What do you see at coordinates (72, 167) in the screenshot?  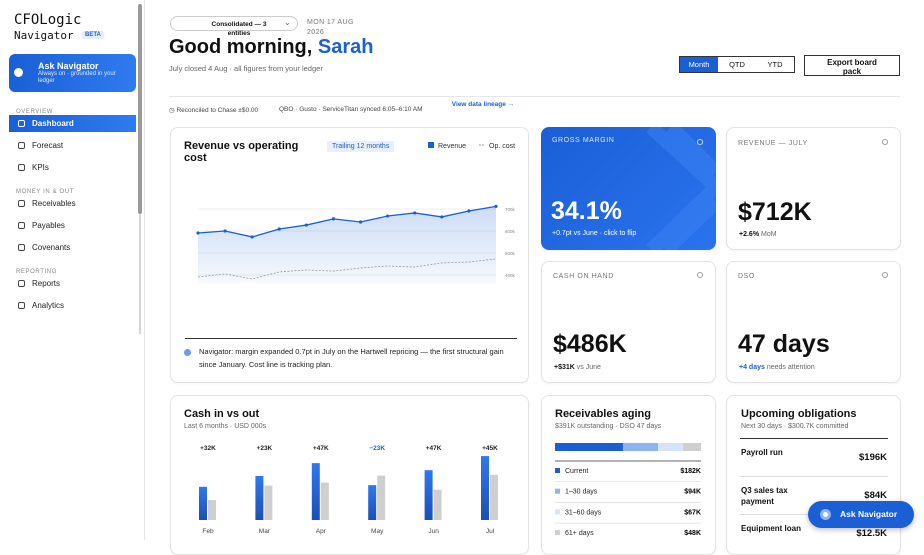 I see `nav-item: KPIs` at bounding box center [72, 167].